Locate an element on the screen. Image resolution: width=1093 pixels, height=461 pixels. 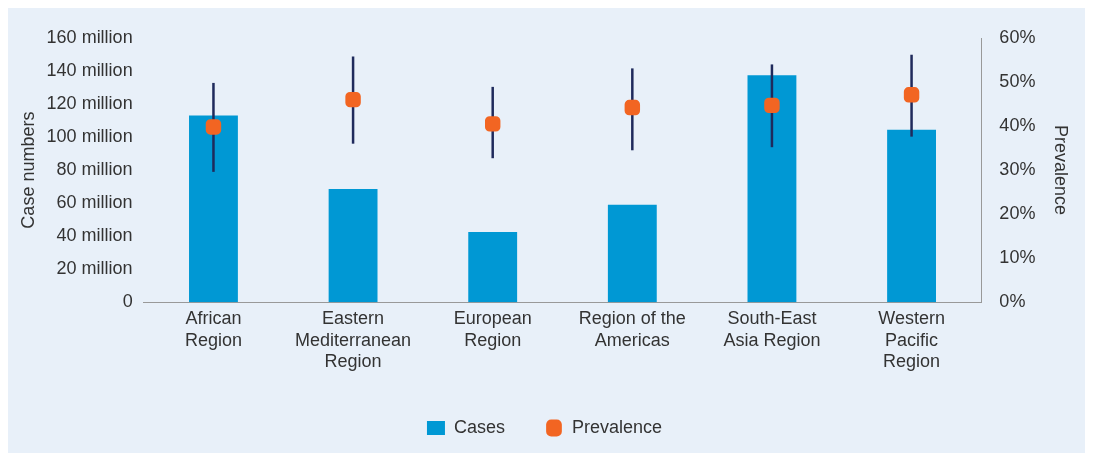
y2-tick-label: 60% is located at coordinates (1017, 36).